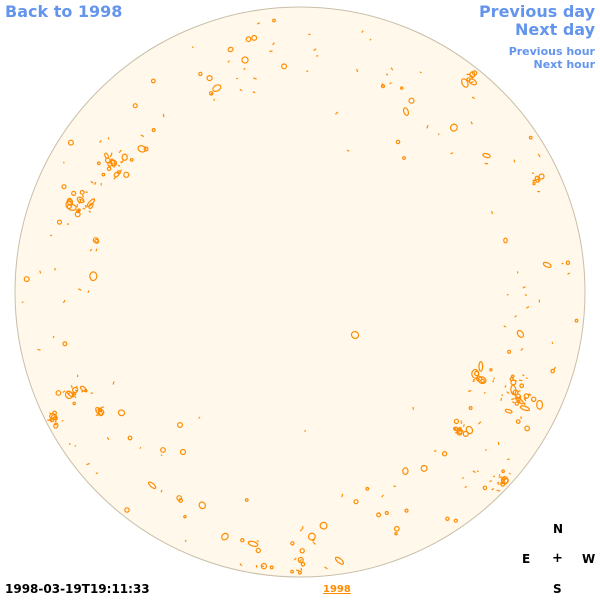 The width and height of the screenshot is (600, 600). Describe the element at coordinates (64, 11) in the screenshot. I see `back-to-year-link: Back to 1998` at that location.